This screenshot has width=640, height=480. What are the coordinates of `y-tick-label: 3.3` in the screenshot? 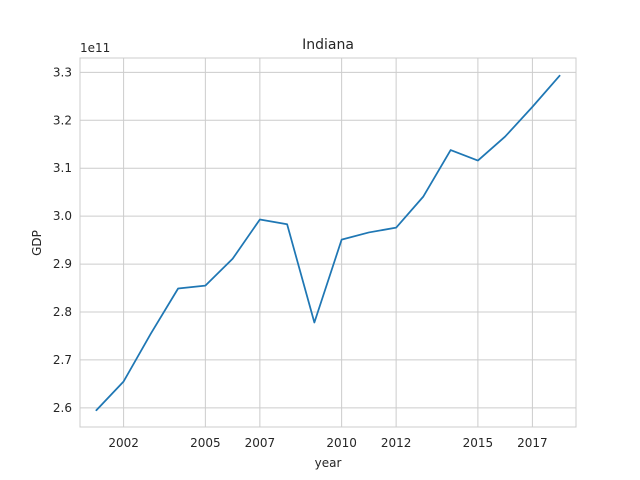 It's located at (62, 72).